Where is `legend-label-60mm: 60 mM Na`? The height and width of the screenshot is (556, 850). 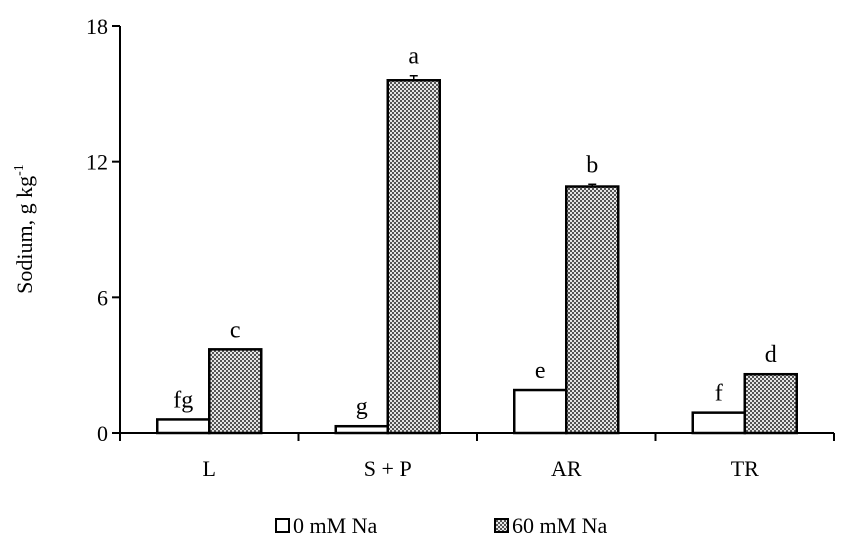
legend-label-60mm: 60 mM Na is located at coordinates (560, 525).